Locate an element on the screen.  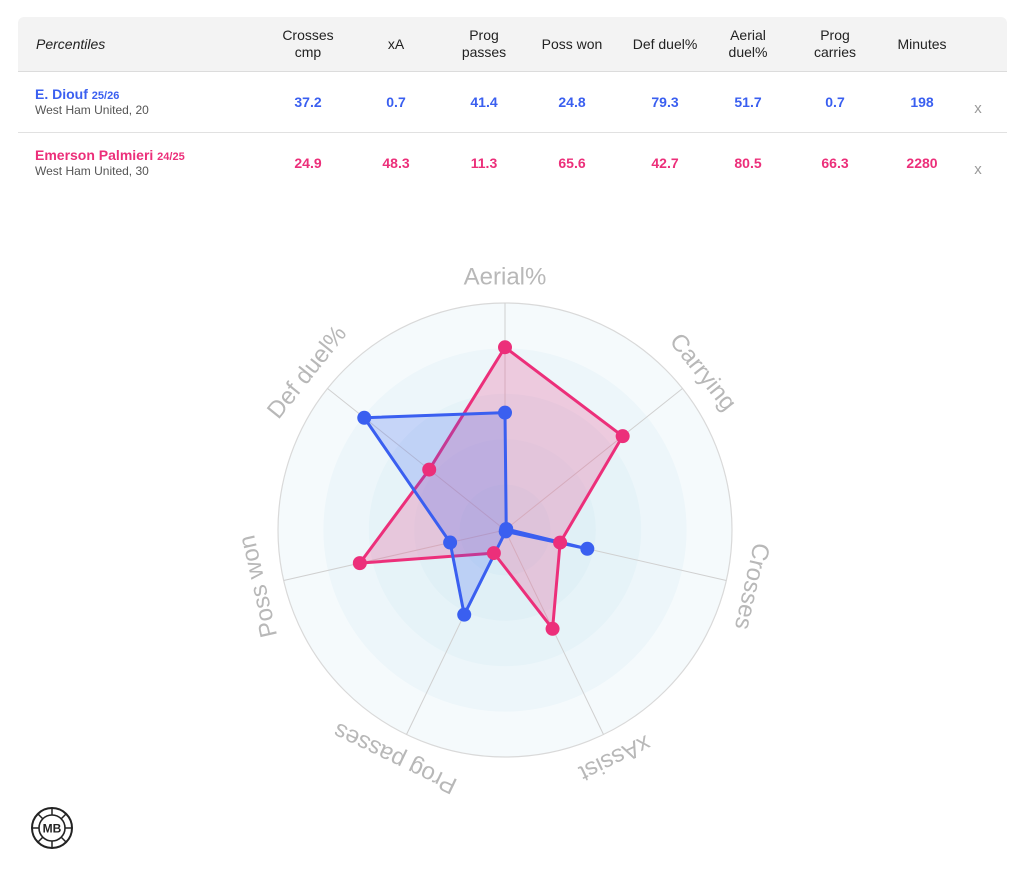
column-header-label: Aerial duel% is located at coordinates (748, 43).